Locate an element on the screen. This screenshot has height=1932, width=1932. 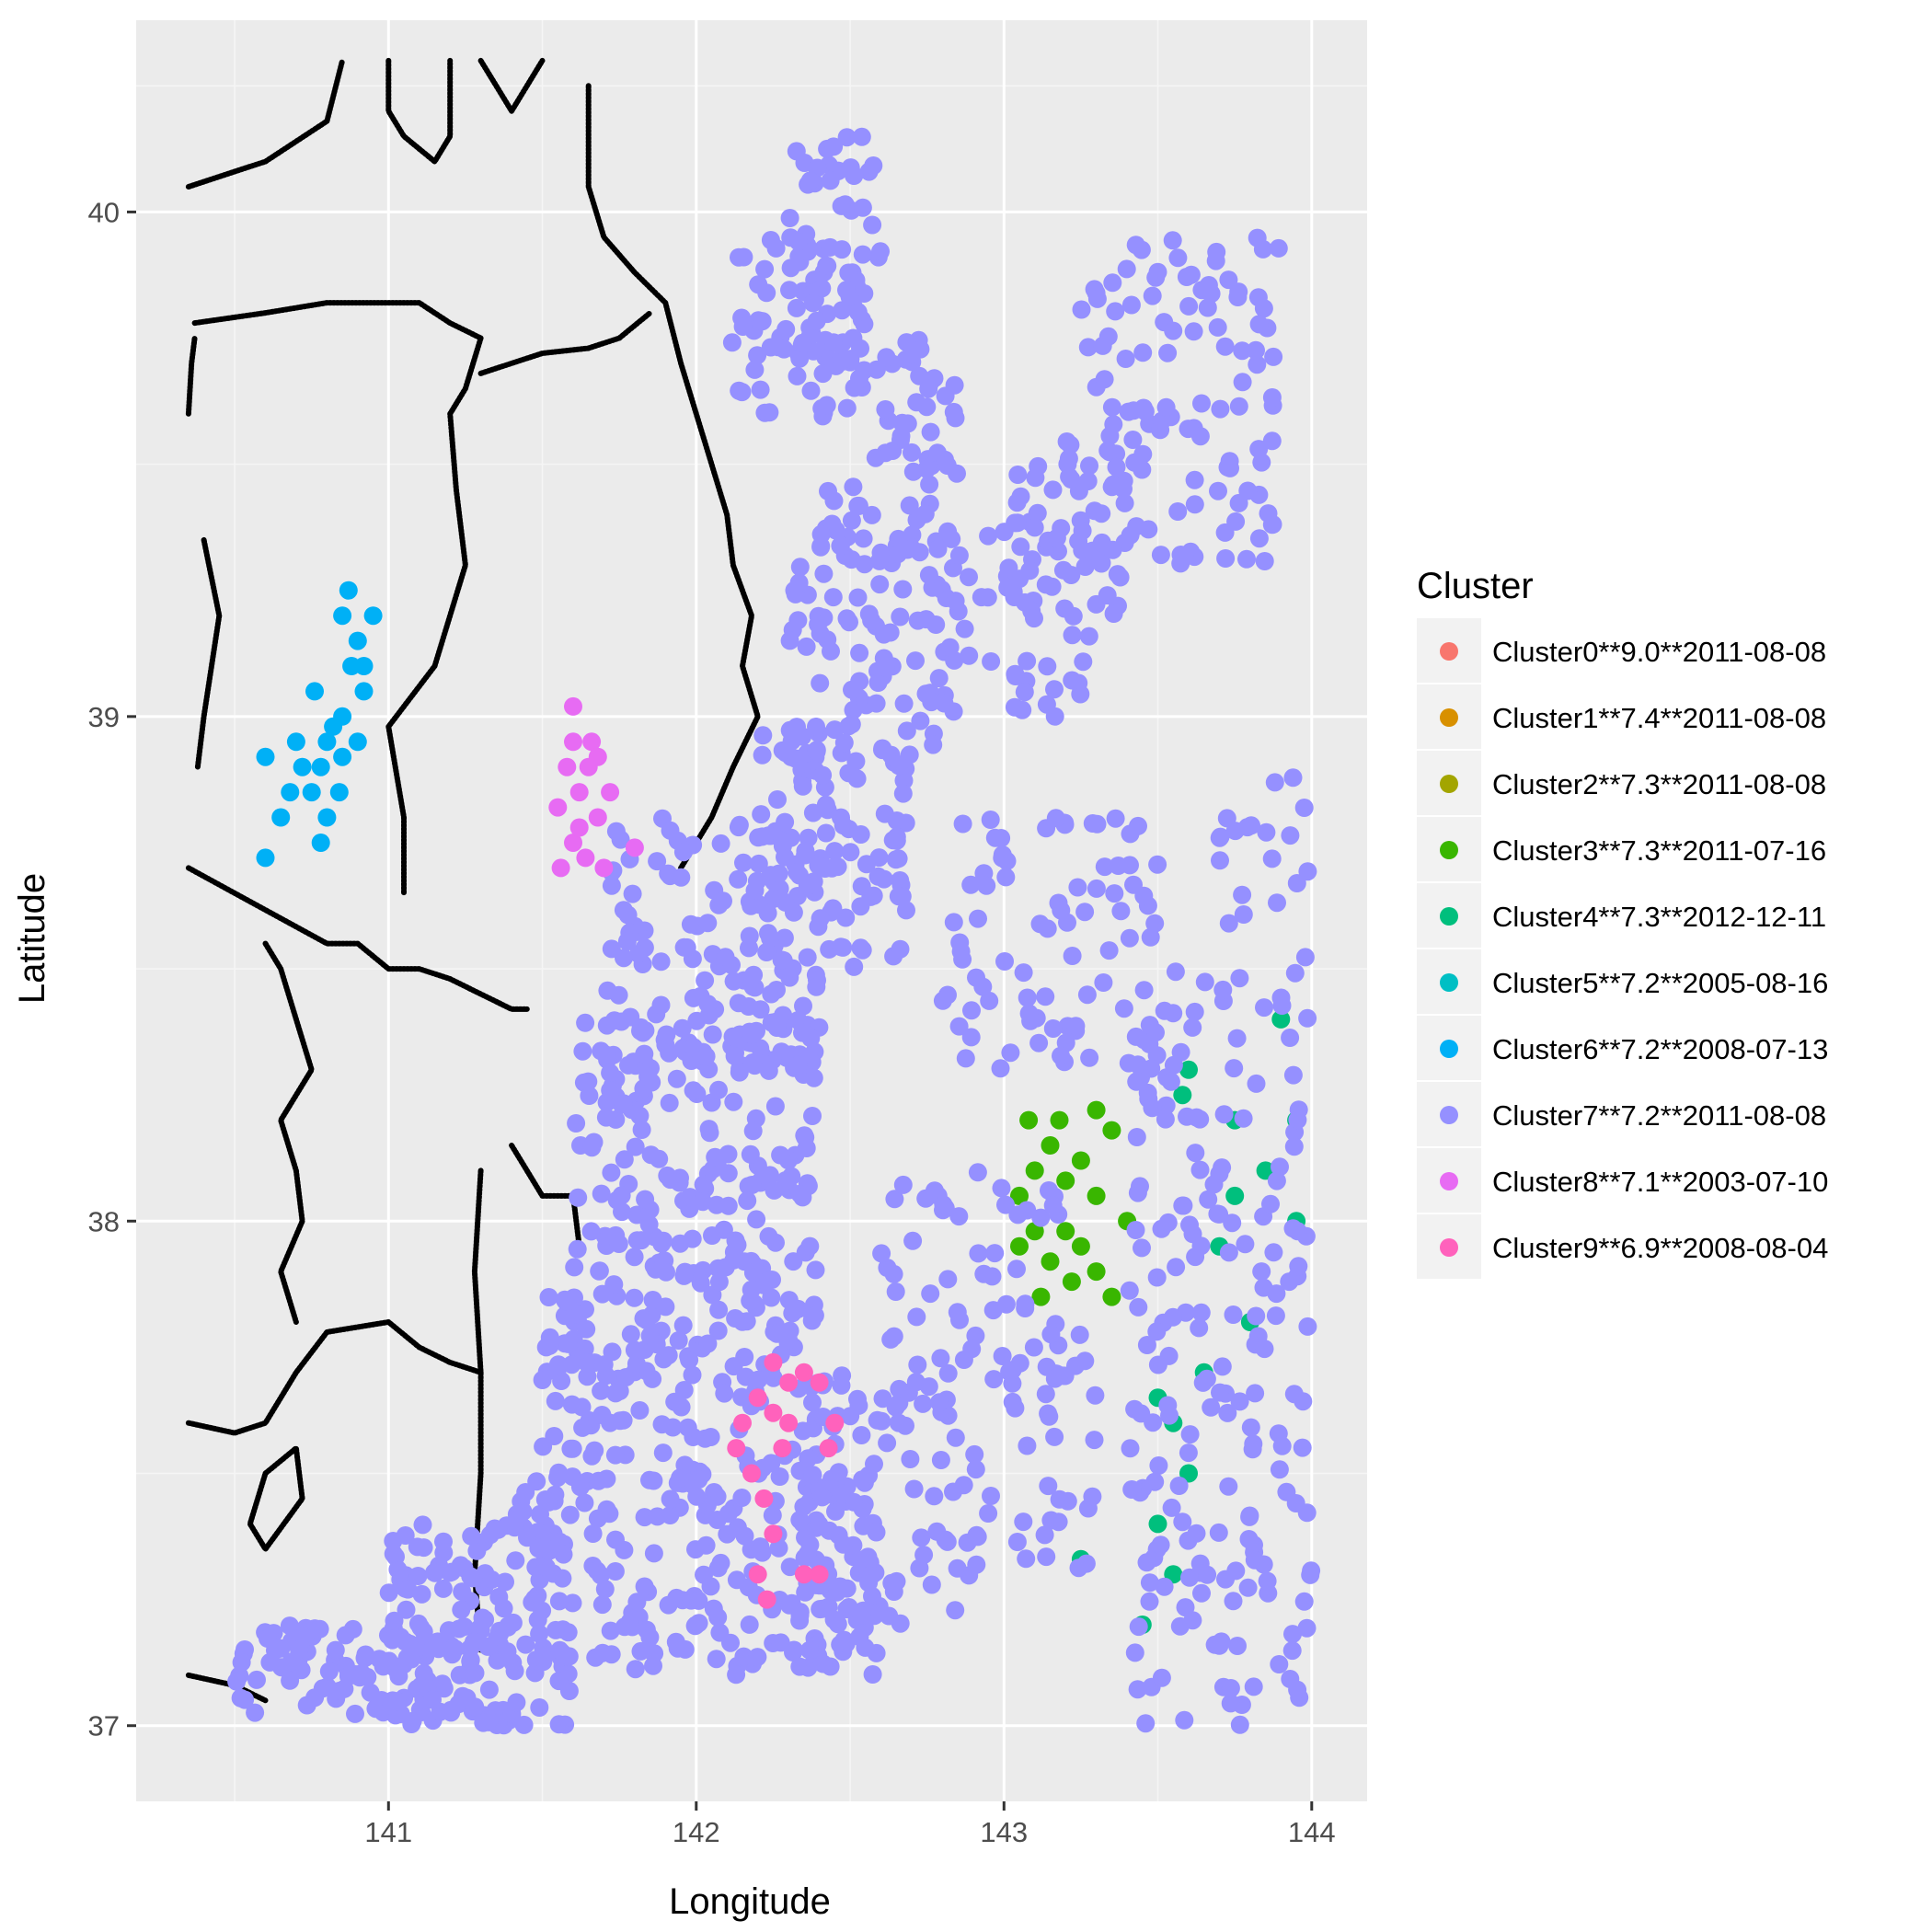
y-axis-title: Latitude is located at coordinates (32, 938).